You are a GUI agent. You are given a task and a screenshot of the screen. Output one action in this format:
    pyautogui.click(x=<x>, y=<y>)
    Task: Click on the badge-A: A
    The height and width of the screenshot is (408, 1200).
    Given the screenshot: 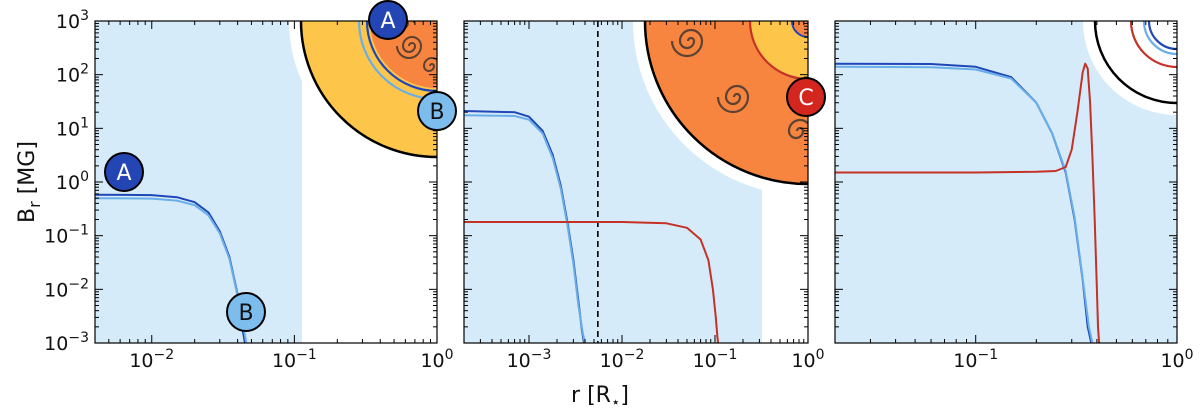 What is the action you would take?
    pyautogui.click(x=124, y=172)
    